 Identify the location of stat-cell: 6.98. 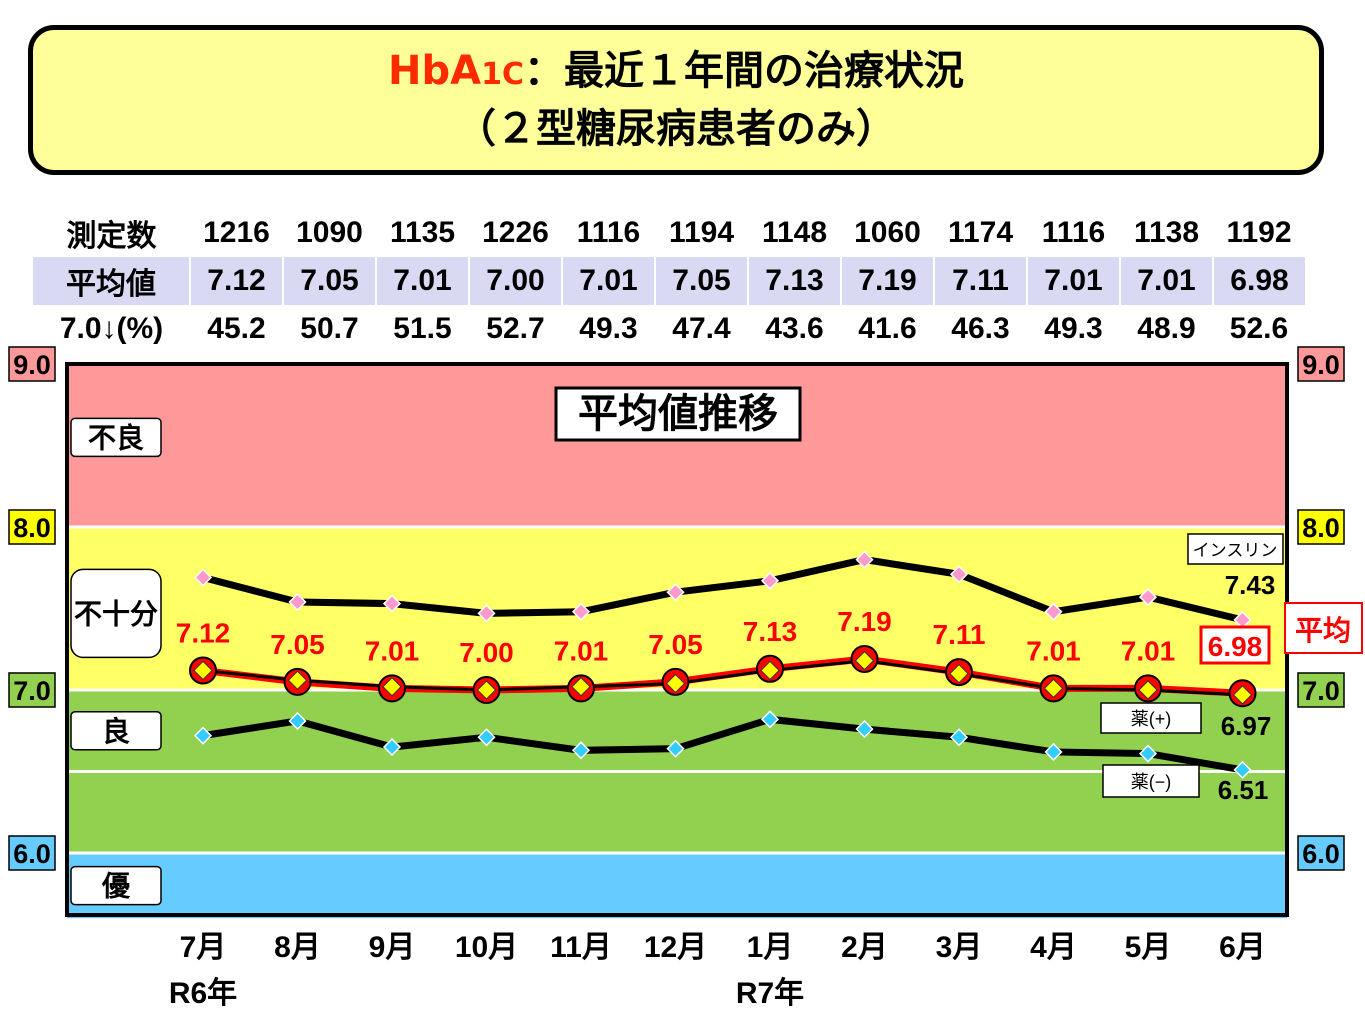
(1258, 281).